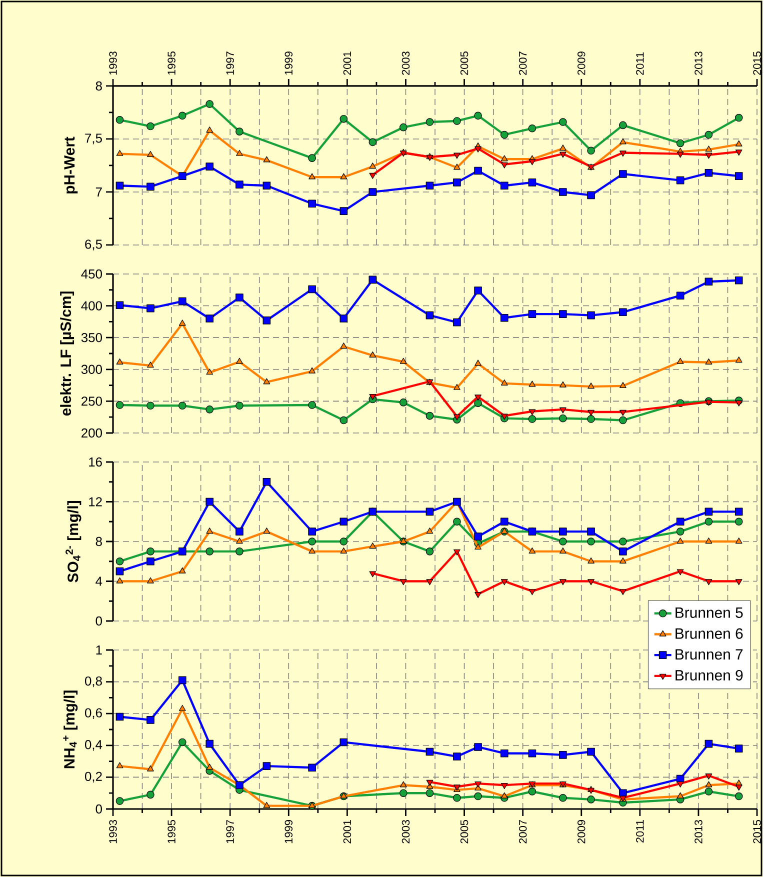 Image resolution: width=764 pixels, height=877 pixels. What do you see at coordinates (464, 832) in the screenshot?
I see `x-tick-label: 2005` at bounding box center [464, 832].